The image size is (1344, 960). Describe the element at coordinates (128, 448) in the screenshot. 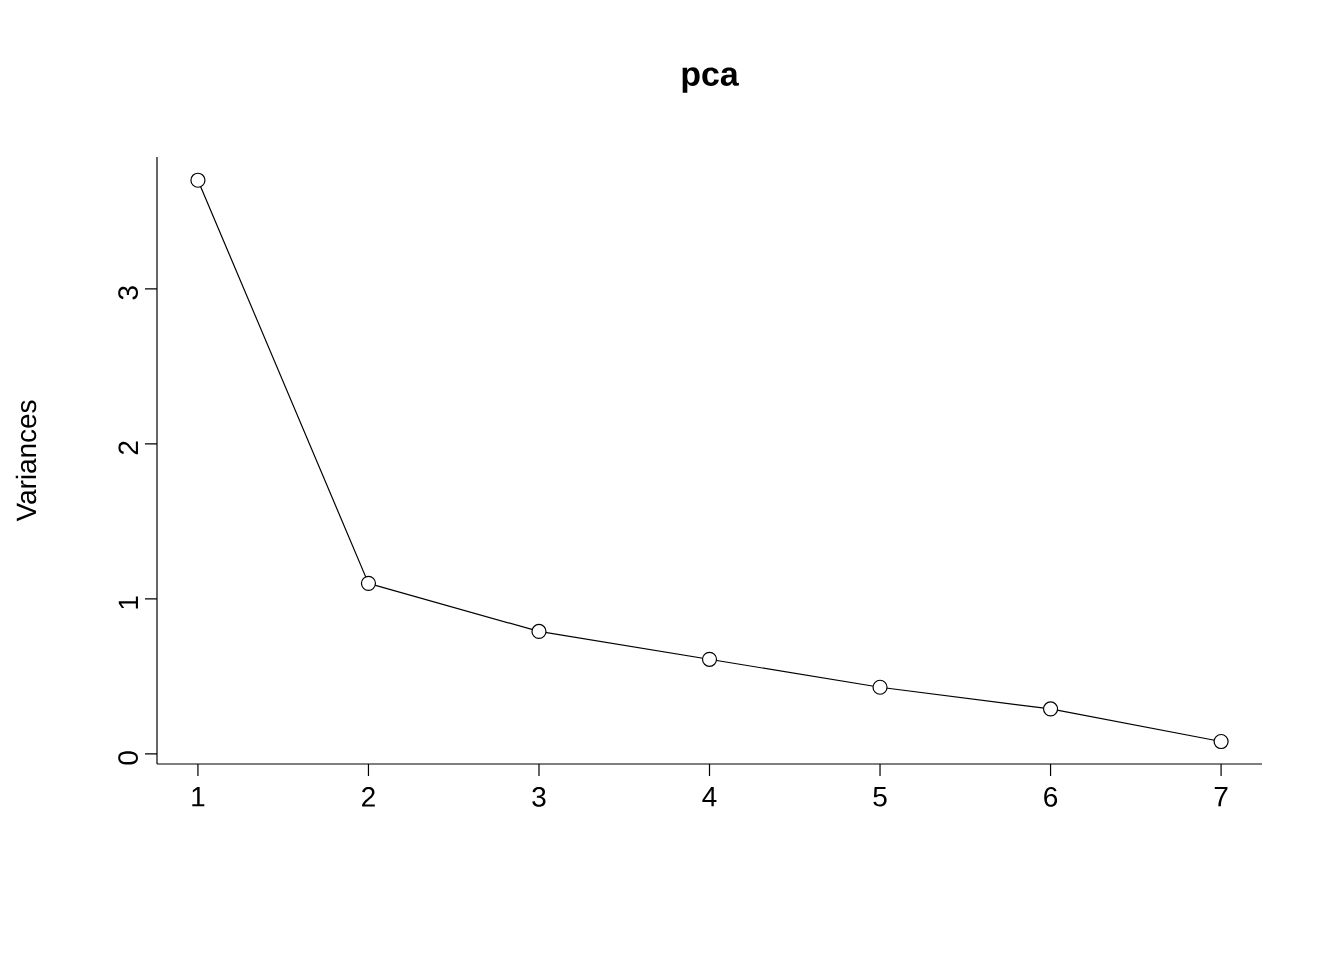

I see `y-tick-label: 2` at that location.